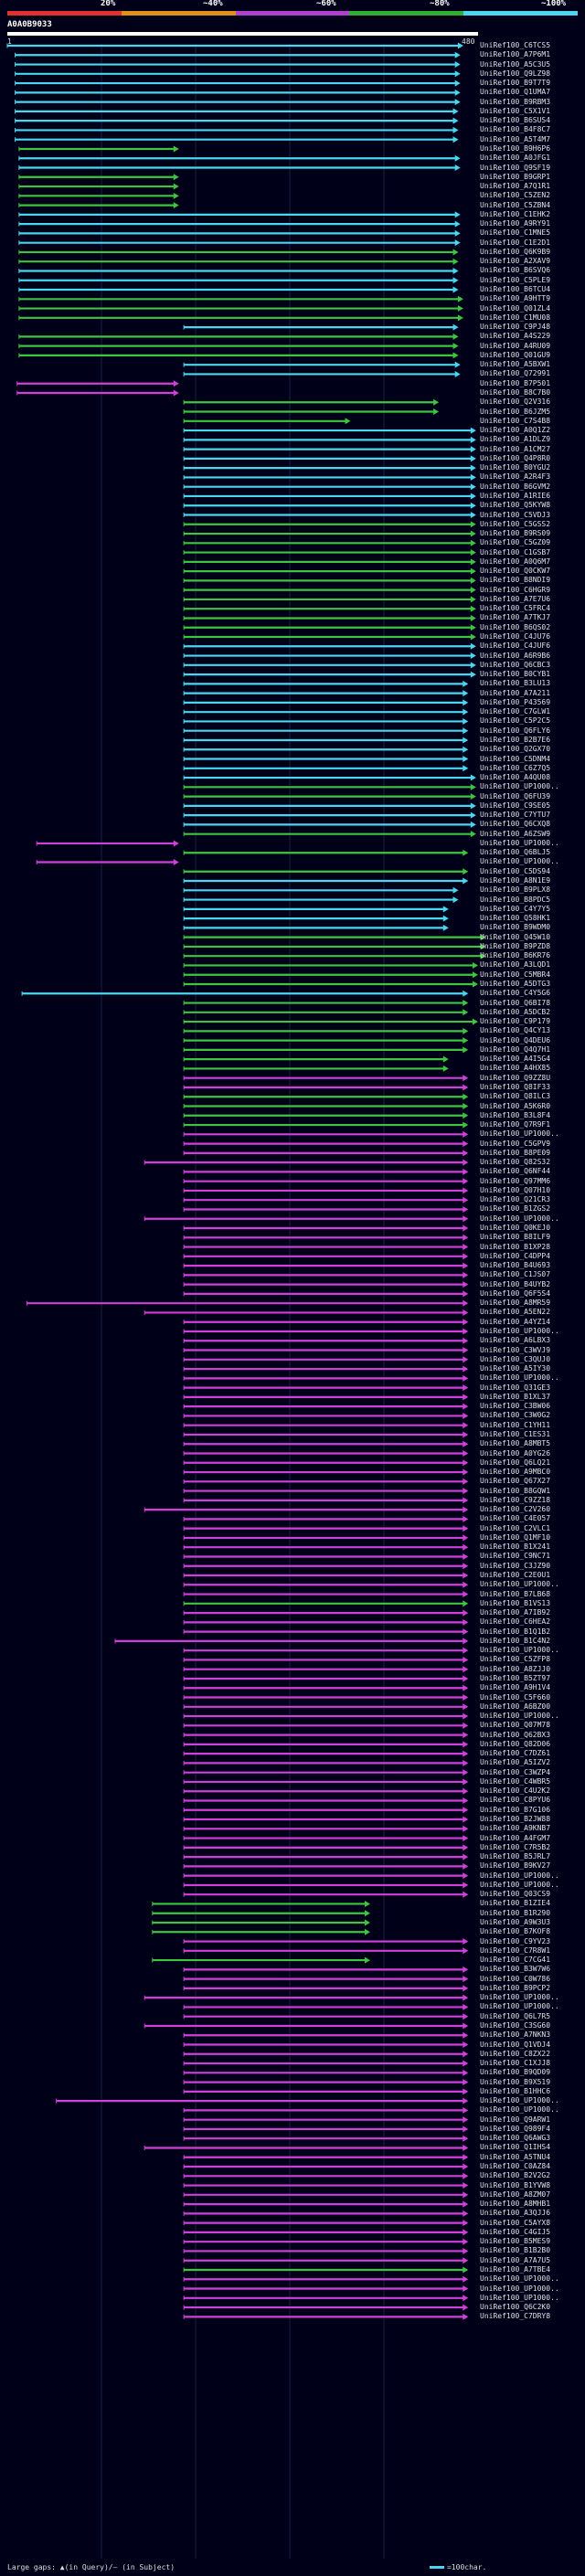 The width and height of the screenshot is (585, 2576). I want to click on hit-name: UniRef100_A2XAV9, so click(515, 261).